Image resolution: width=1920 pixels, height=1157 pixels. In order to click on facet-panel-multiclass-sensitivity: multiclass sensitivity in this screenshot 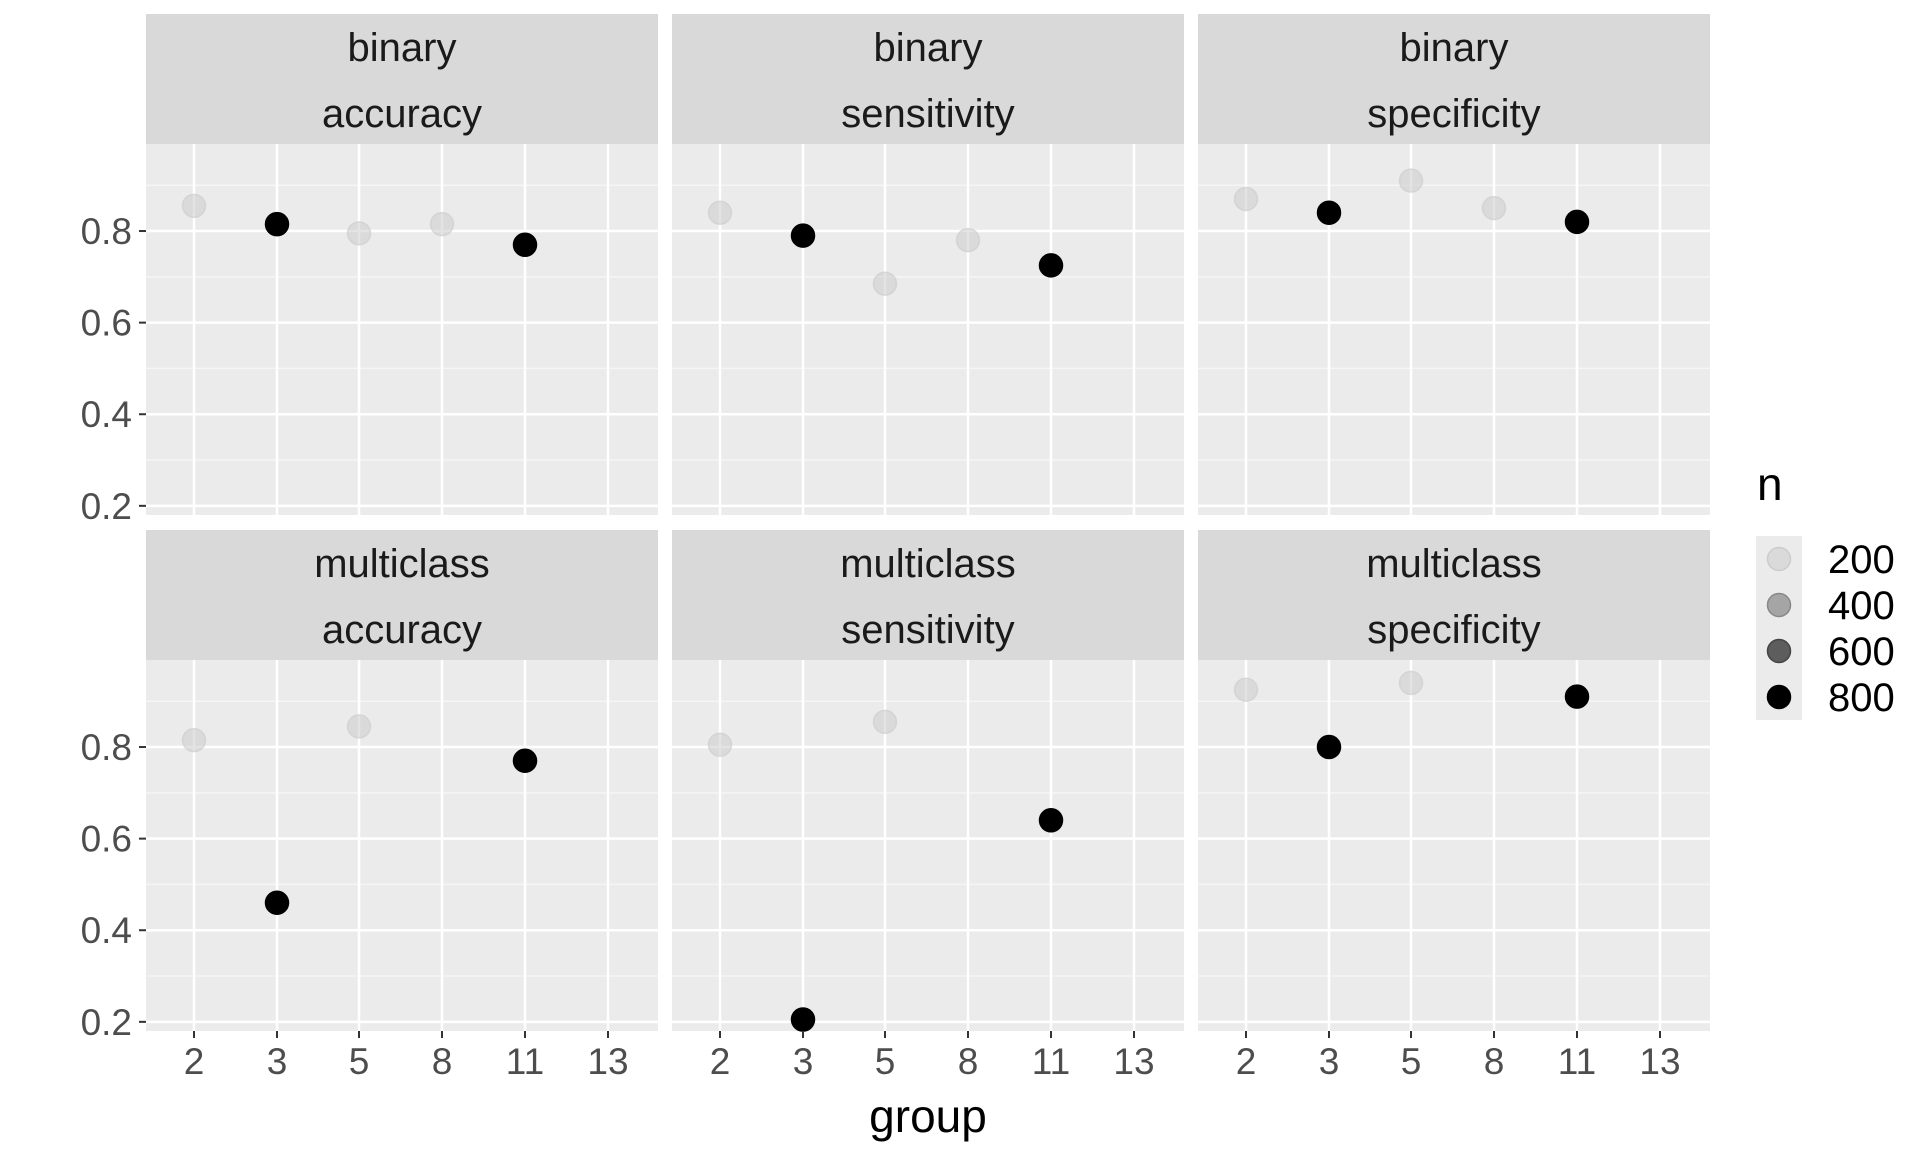, I will do `click(928, 781)`.